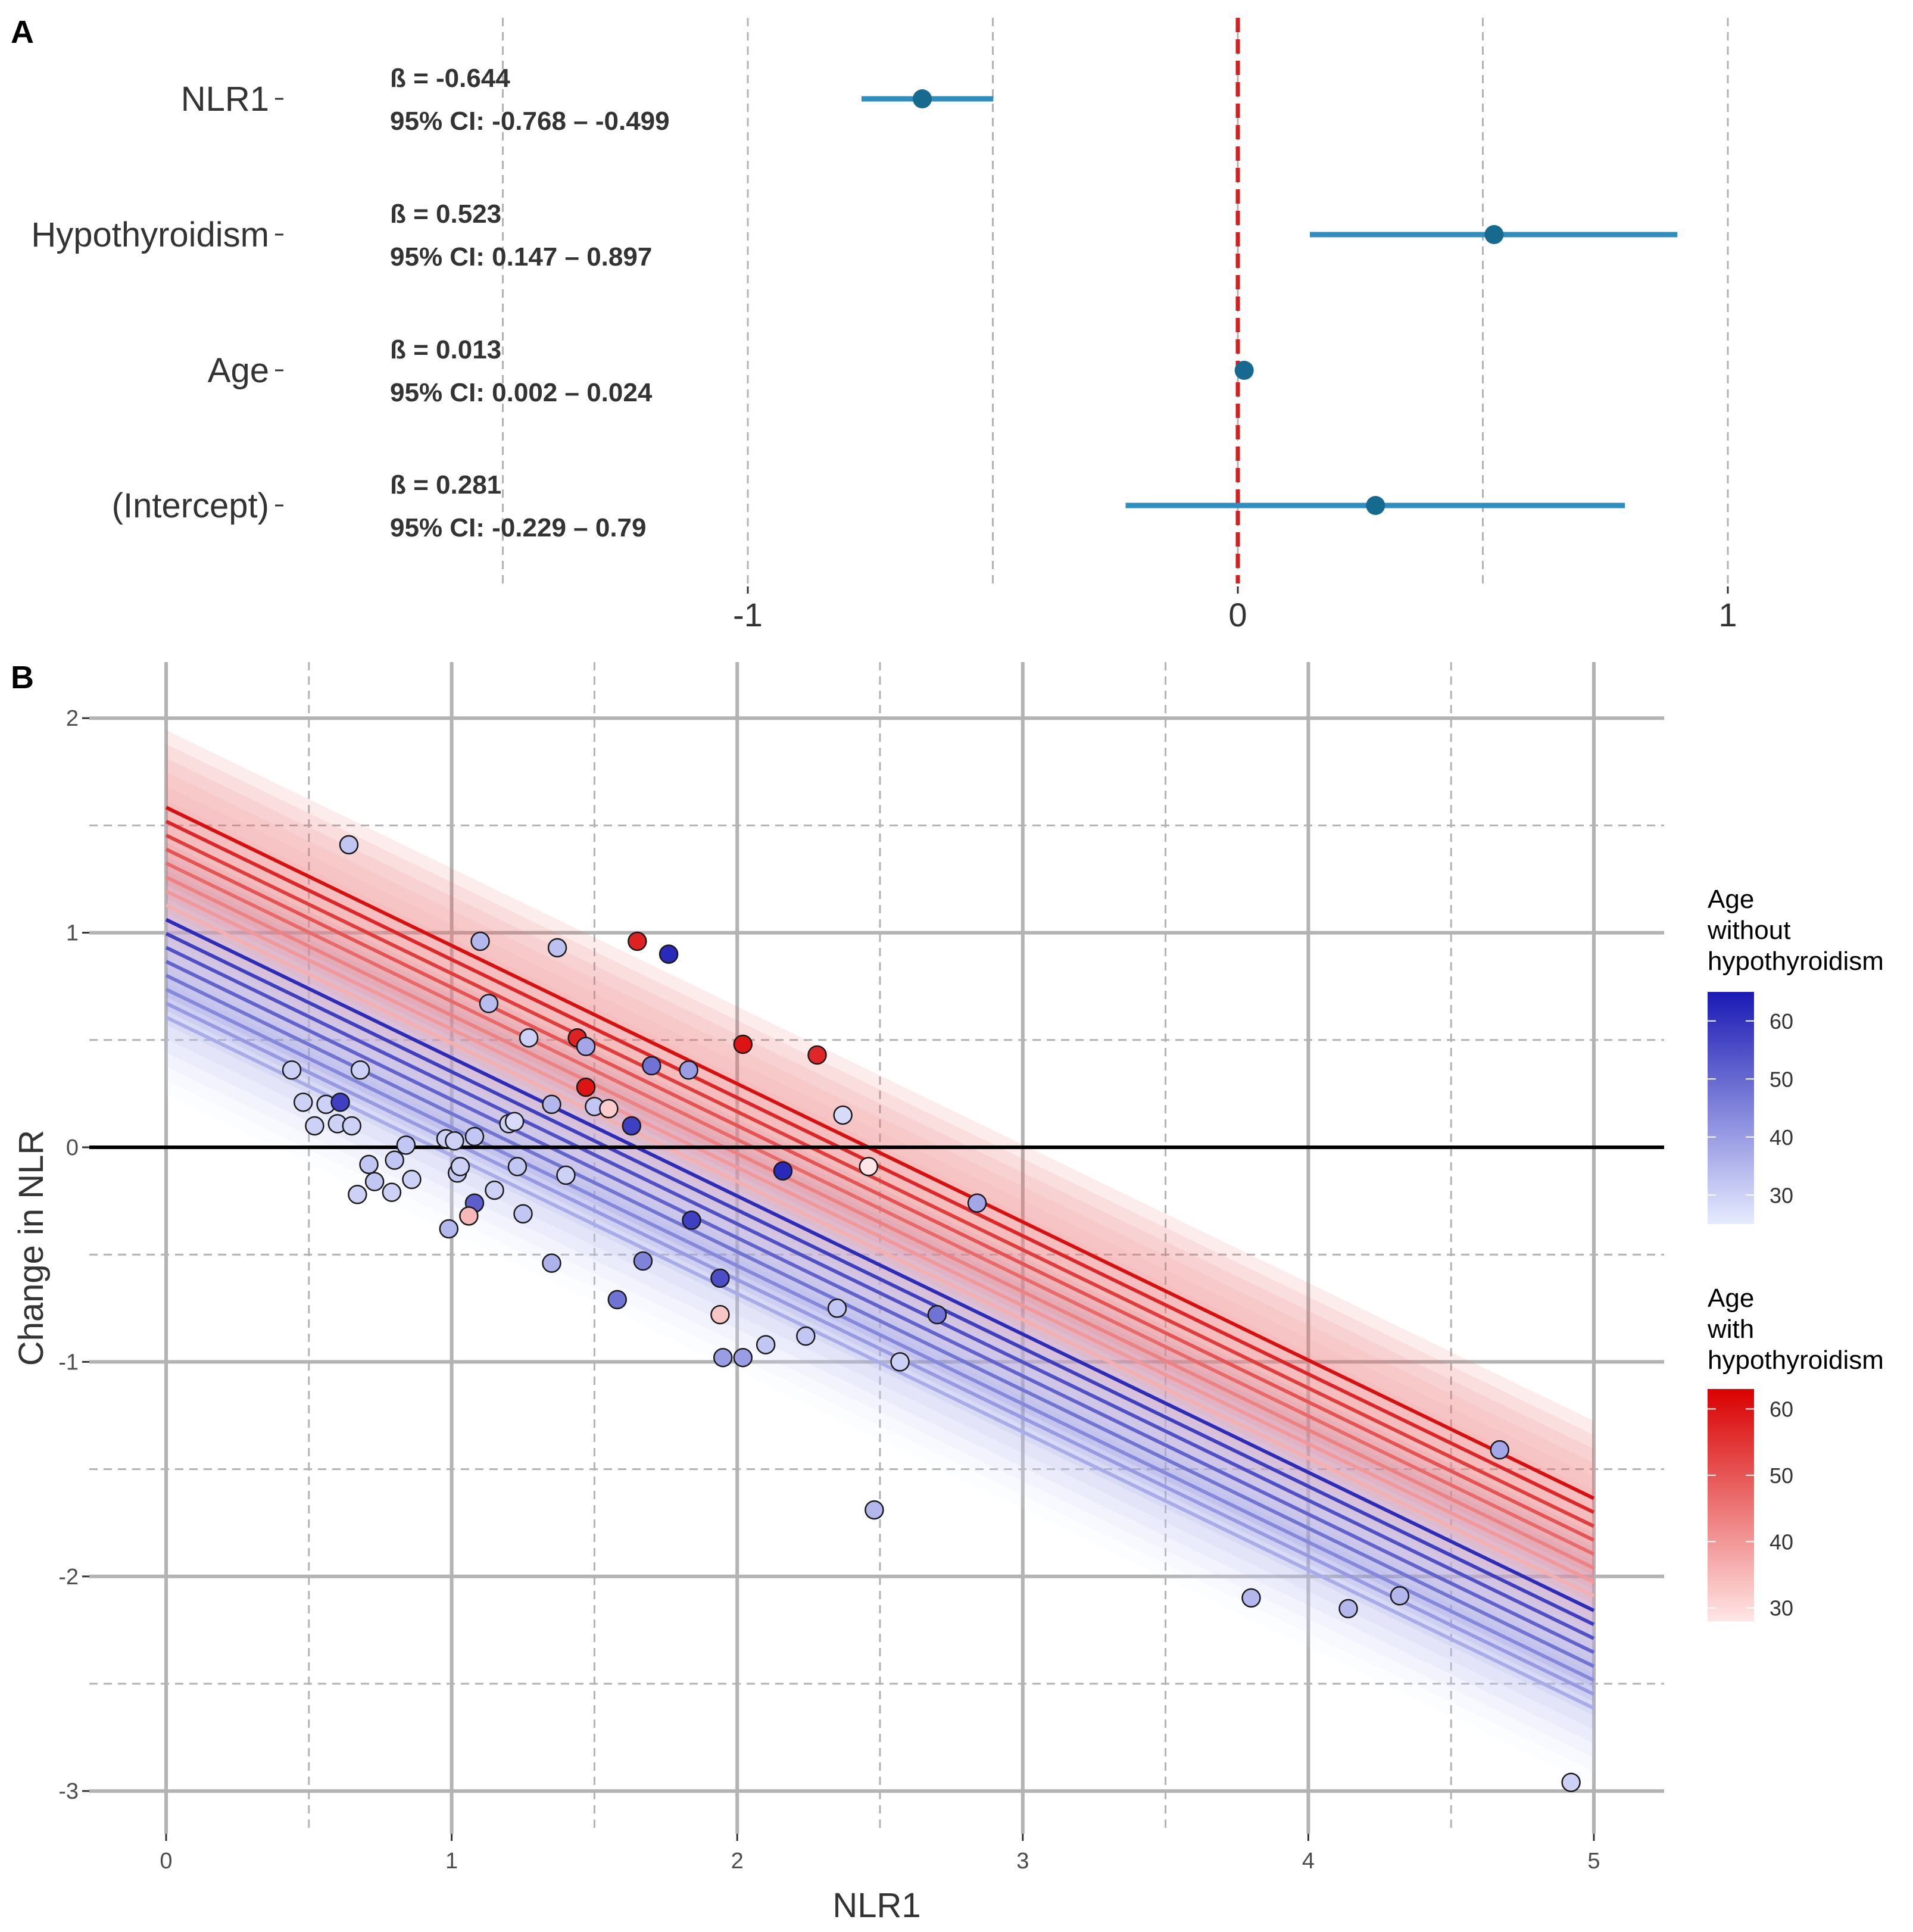 The width and height of the screenshot is (1913, 1932). I want to click on scatter-y-tick-label: 0, so click(72, 1147).